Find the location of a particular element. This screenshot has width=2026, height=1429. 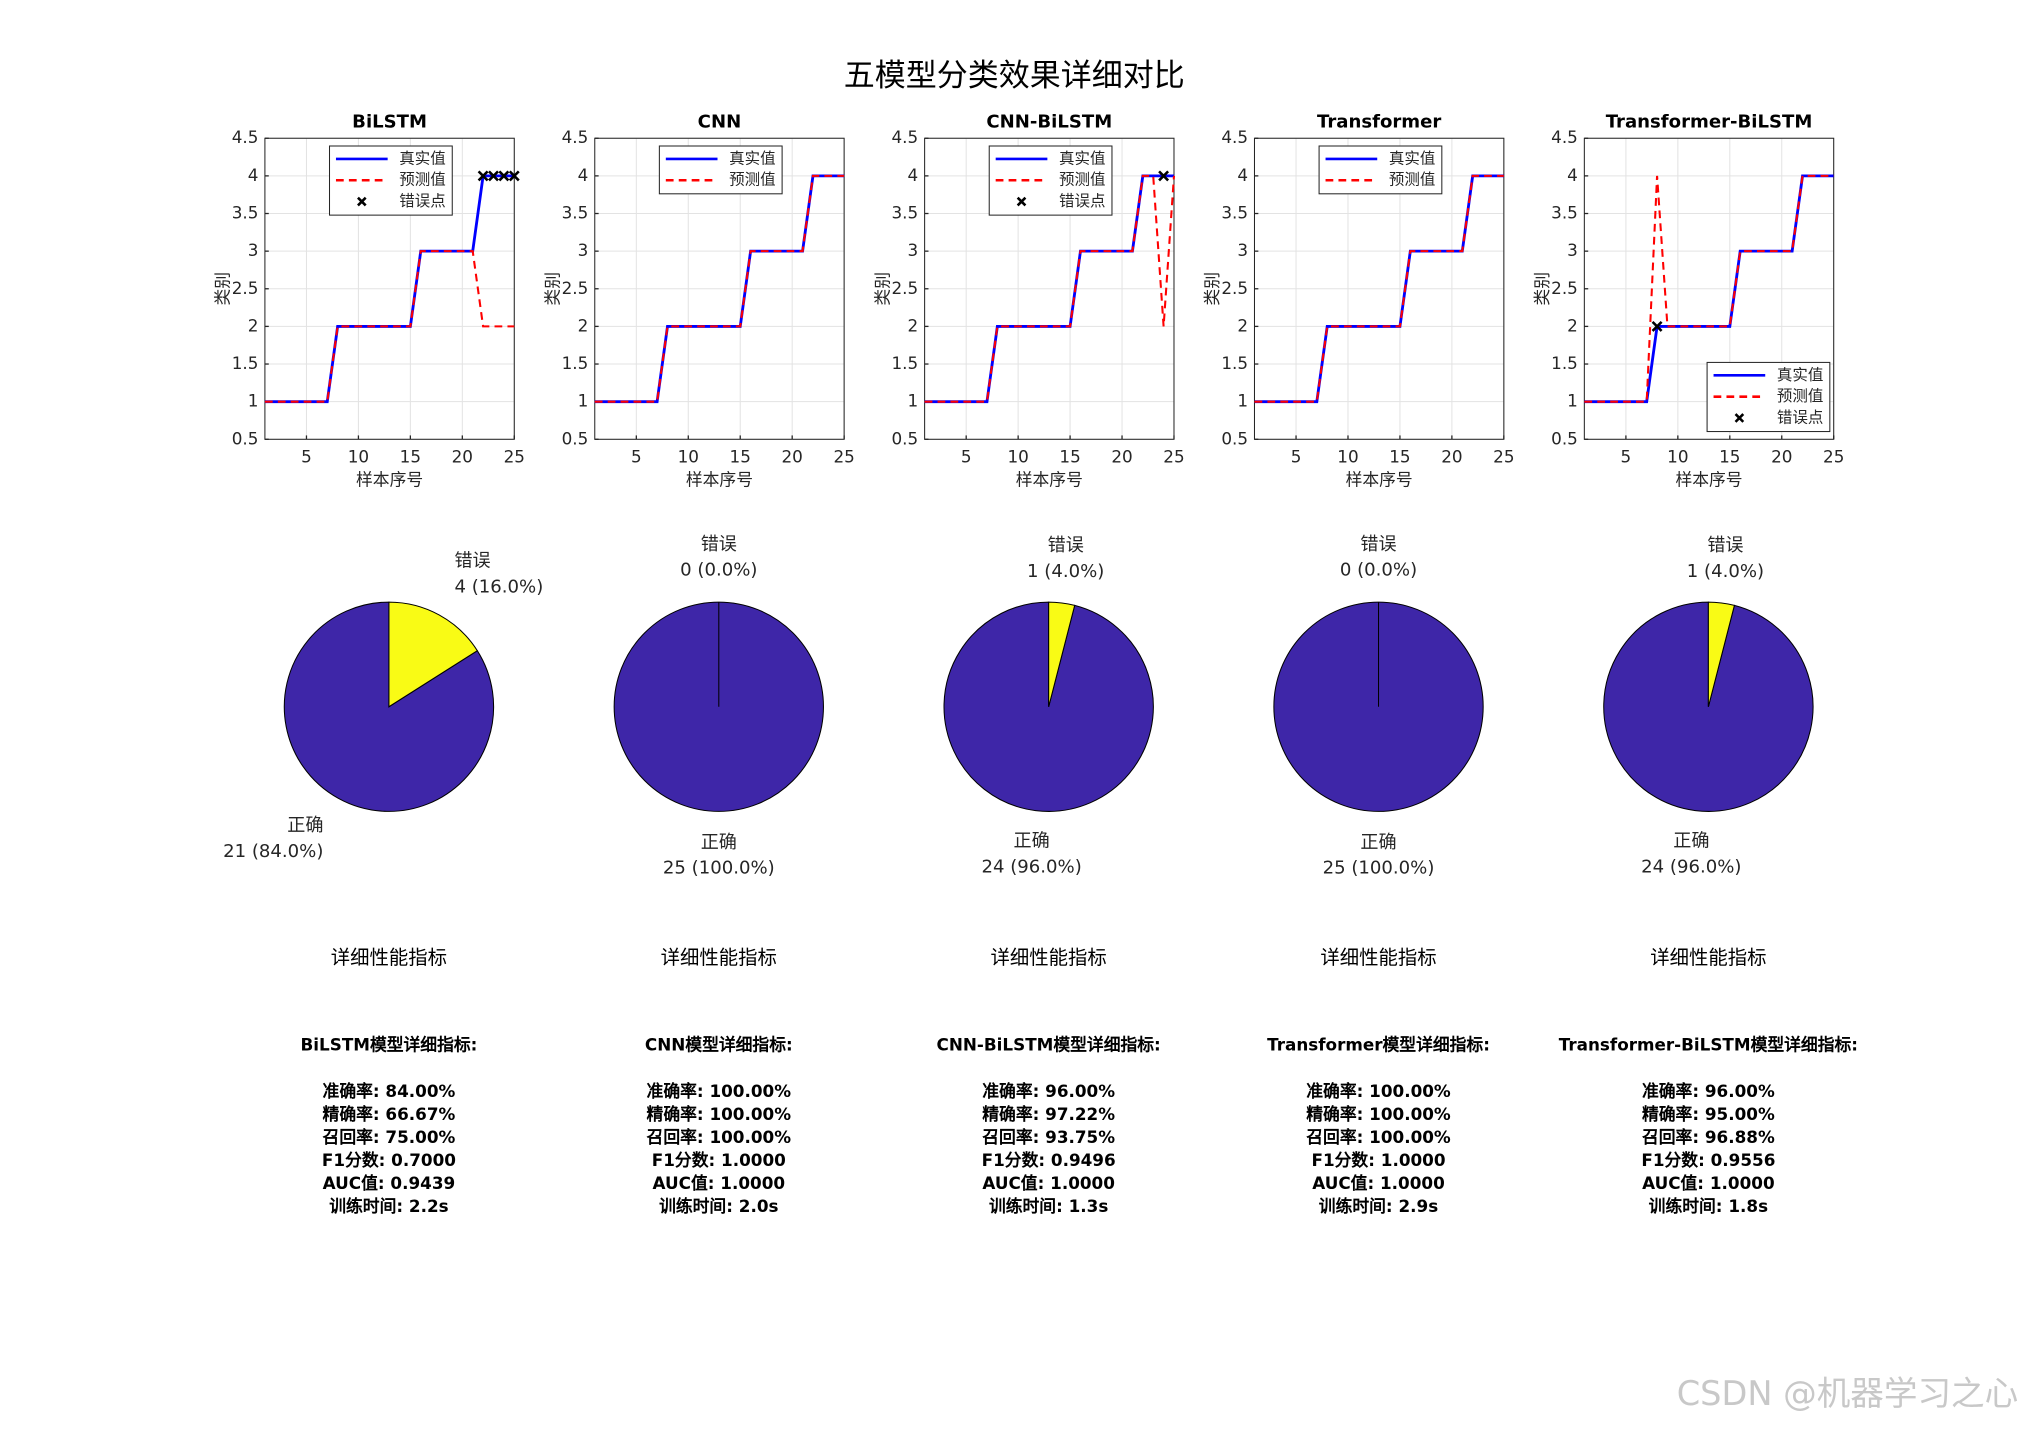

metrics-title: CNN模型详细指标: is located at coordinates (719, 1044).